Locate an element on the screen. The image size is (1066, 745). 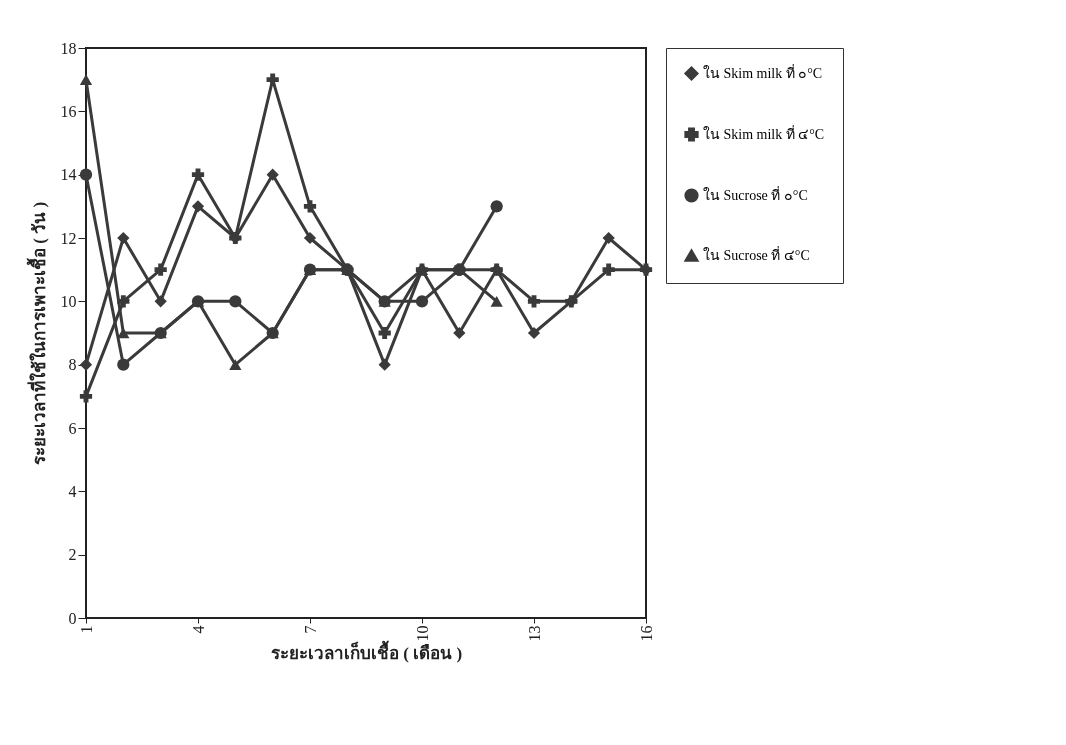
y-tick-label: 18 is located at coordinates (68, 48).